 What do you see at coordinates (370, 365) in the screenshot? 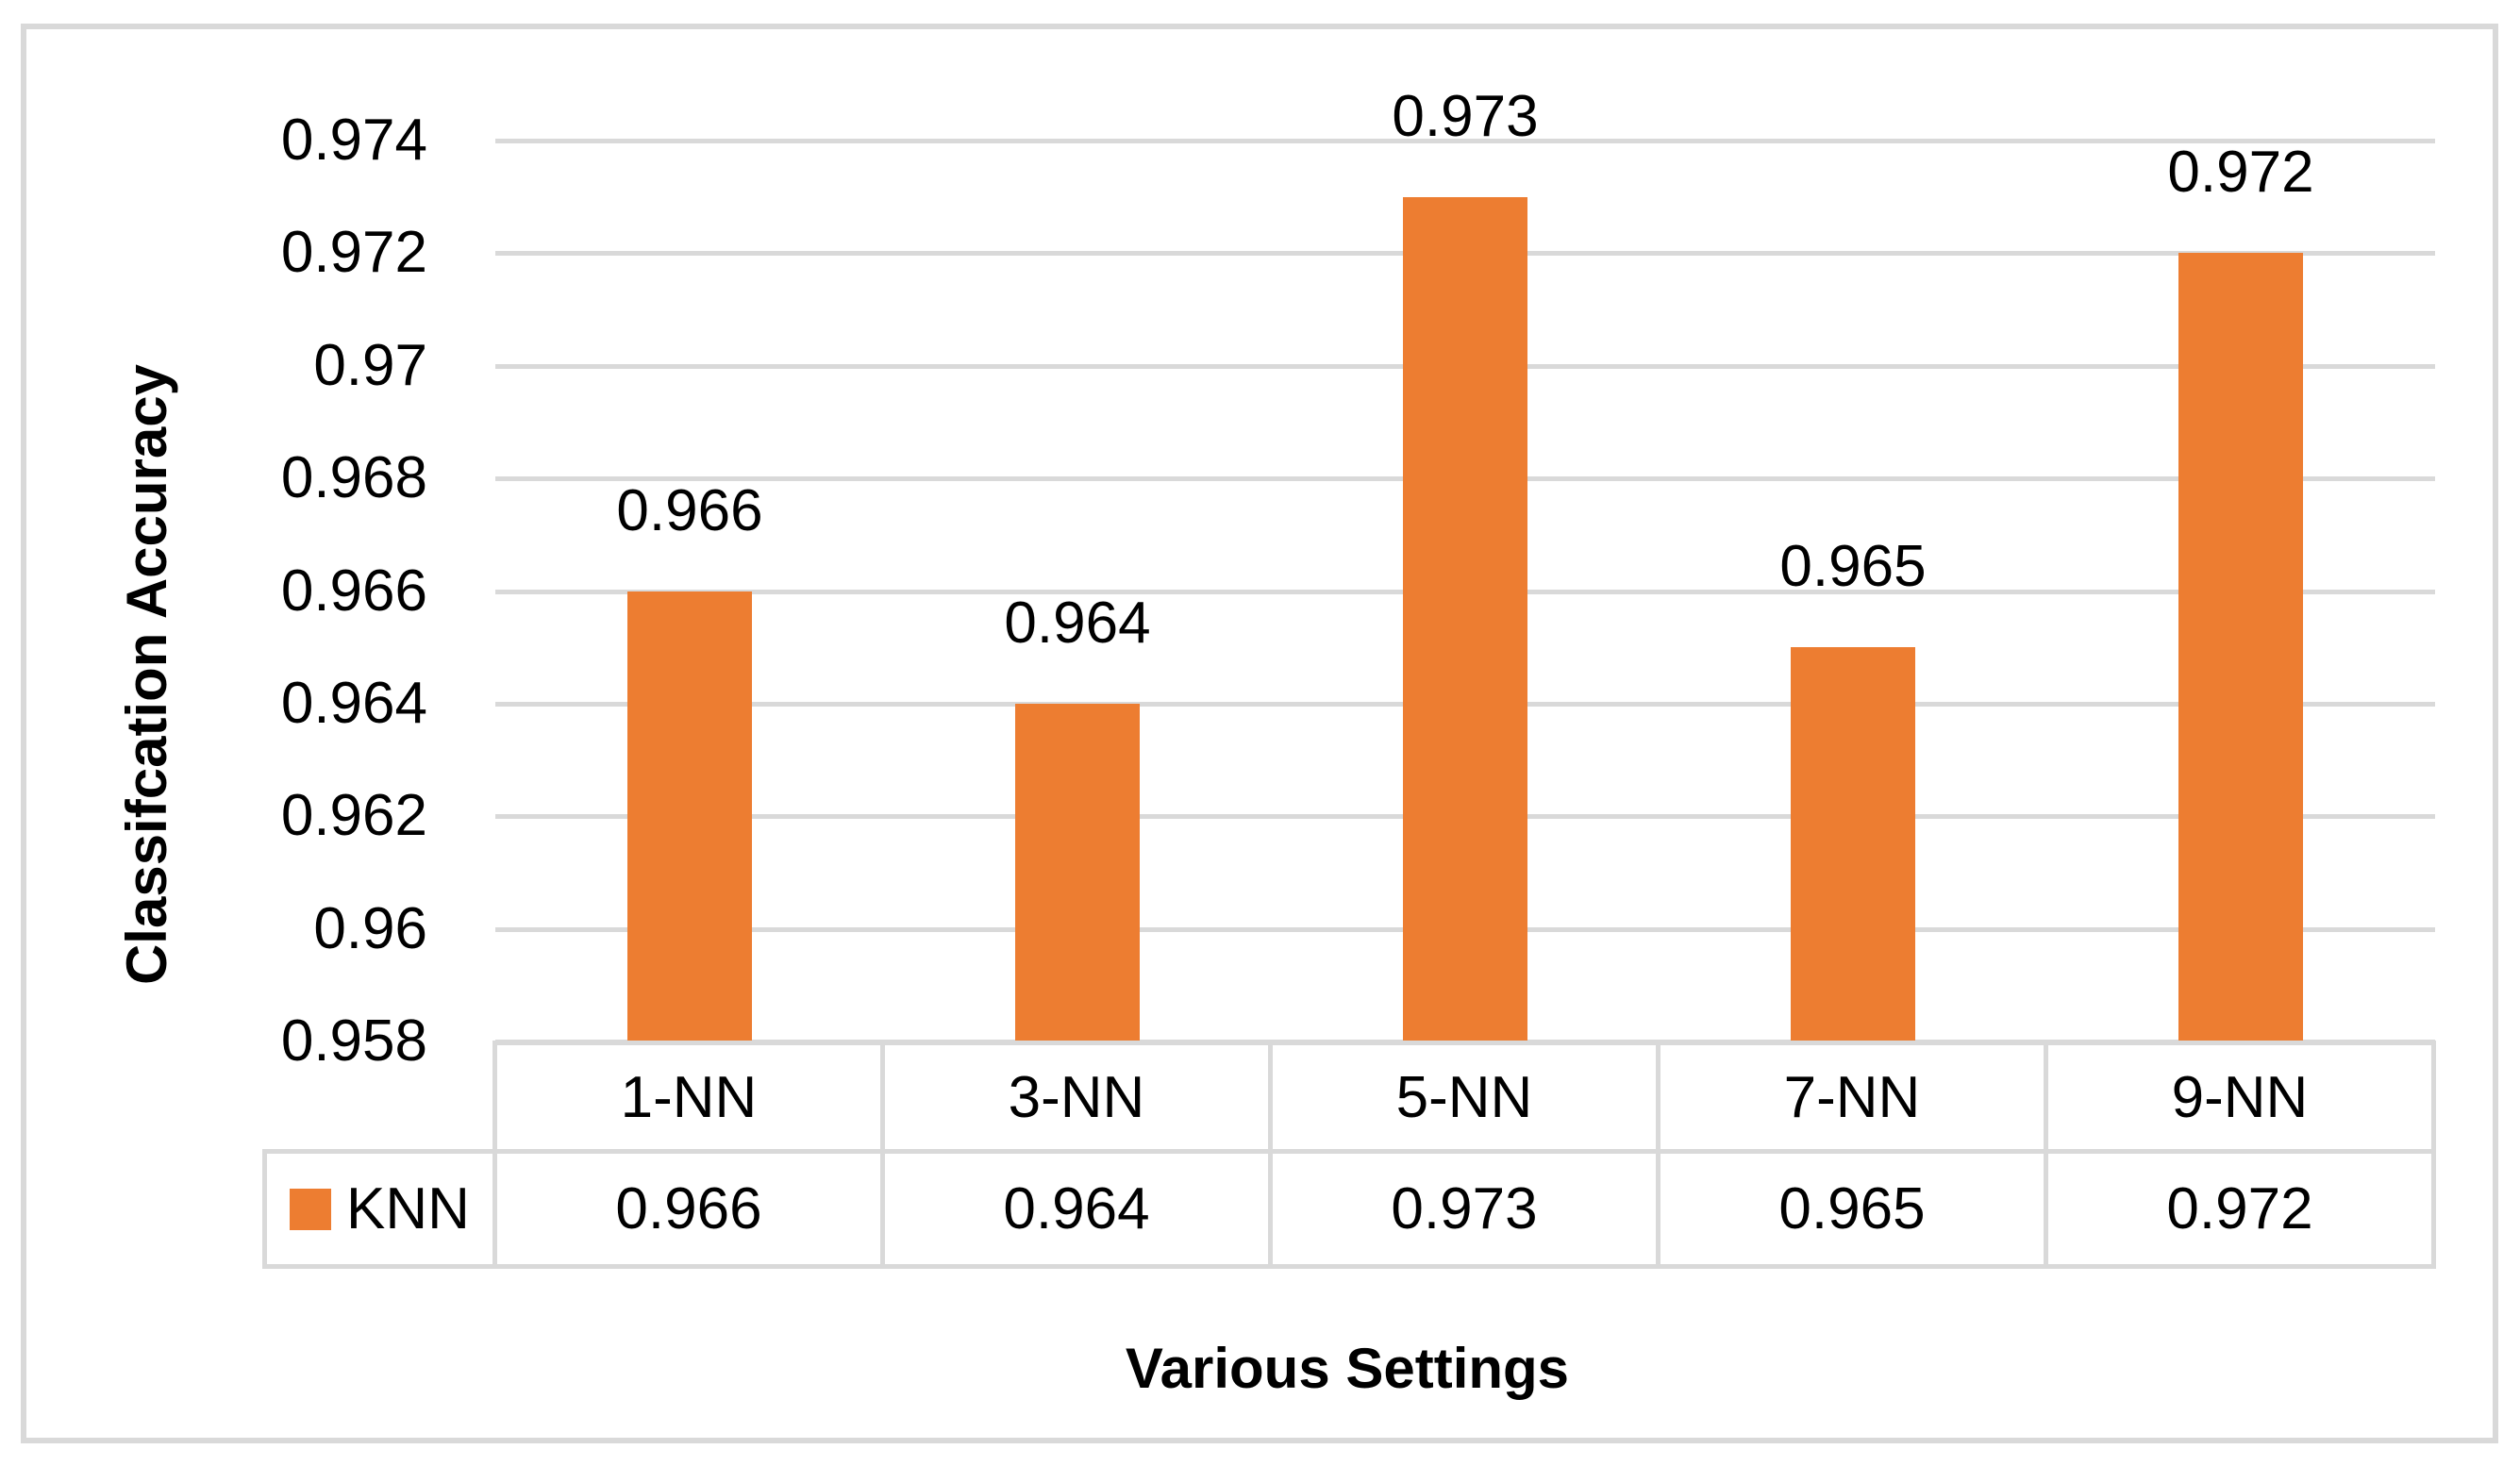
I see `y-tick-label-0.97: 0.97` at bounding box center [370, 365].